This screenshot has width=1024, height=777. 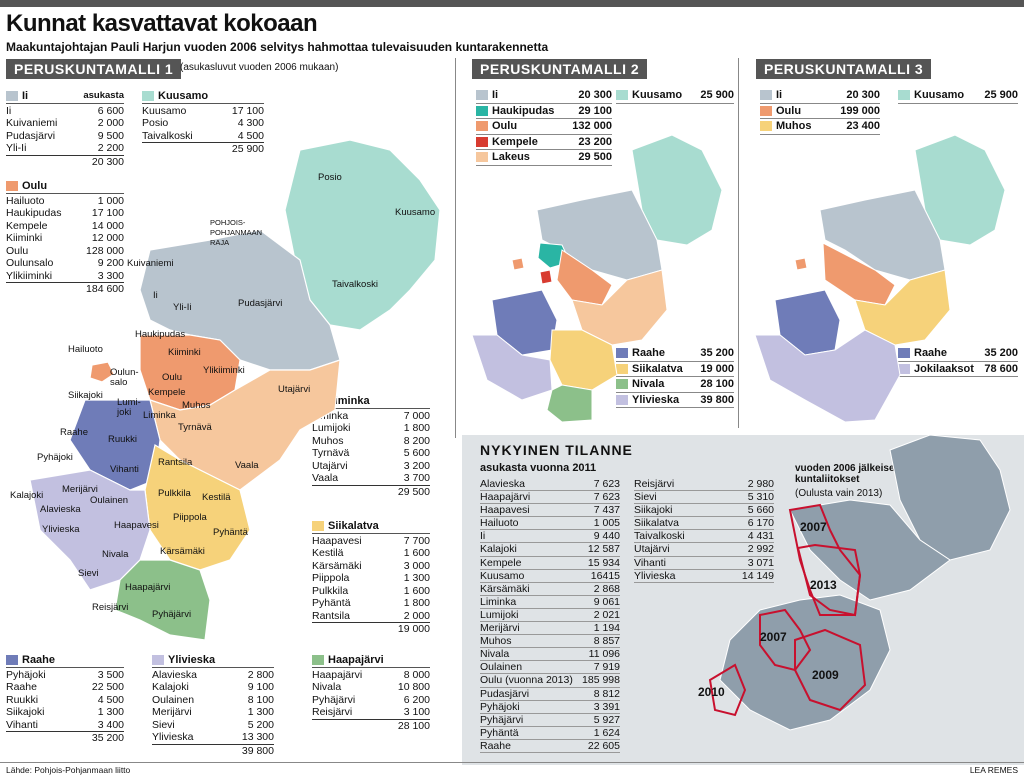 What do you see at coordinates (538, 468) in the screenshot?
I see `current-subheader: asukasta vuonna 2011` at bounding box center [538, 468].